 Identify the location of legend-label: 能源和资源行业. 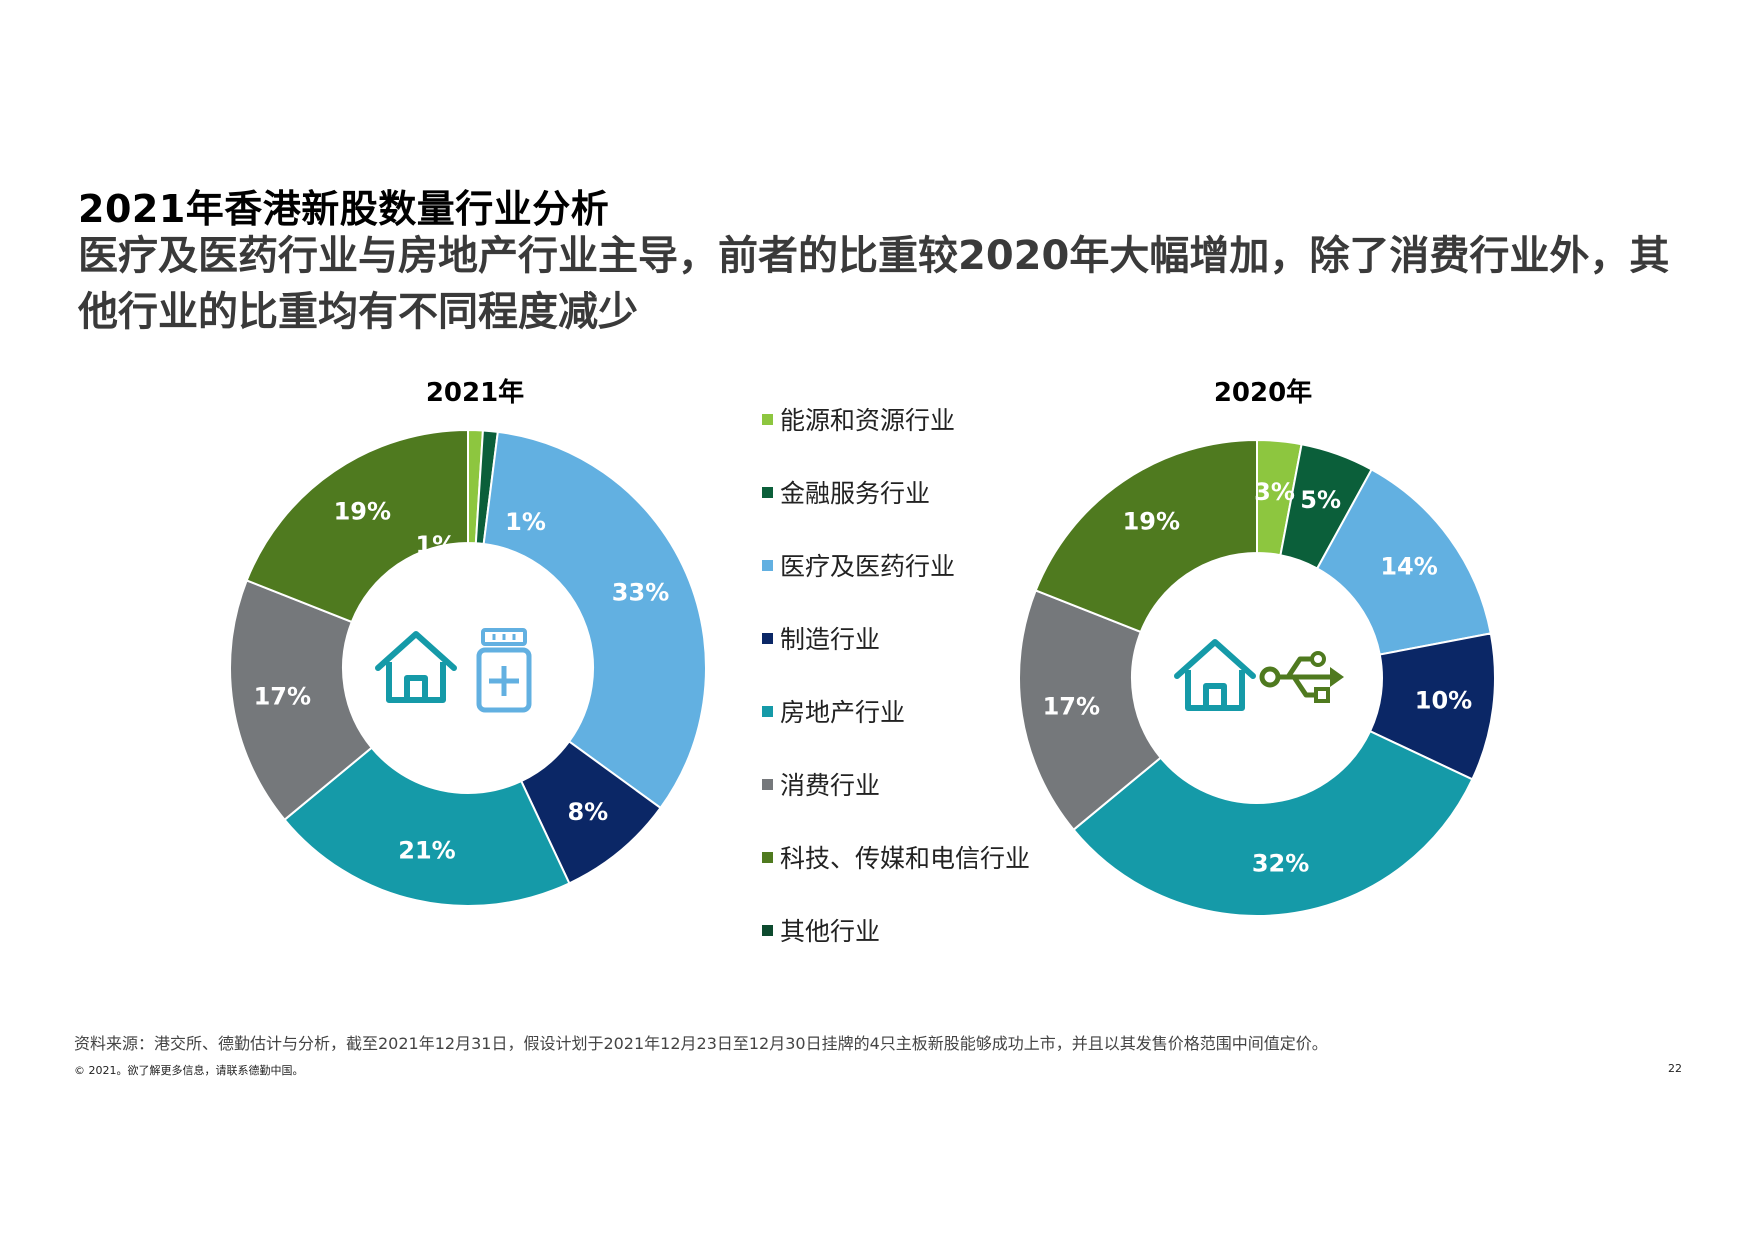
(868, 420).